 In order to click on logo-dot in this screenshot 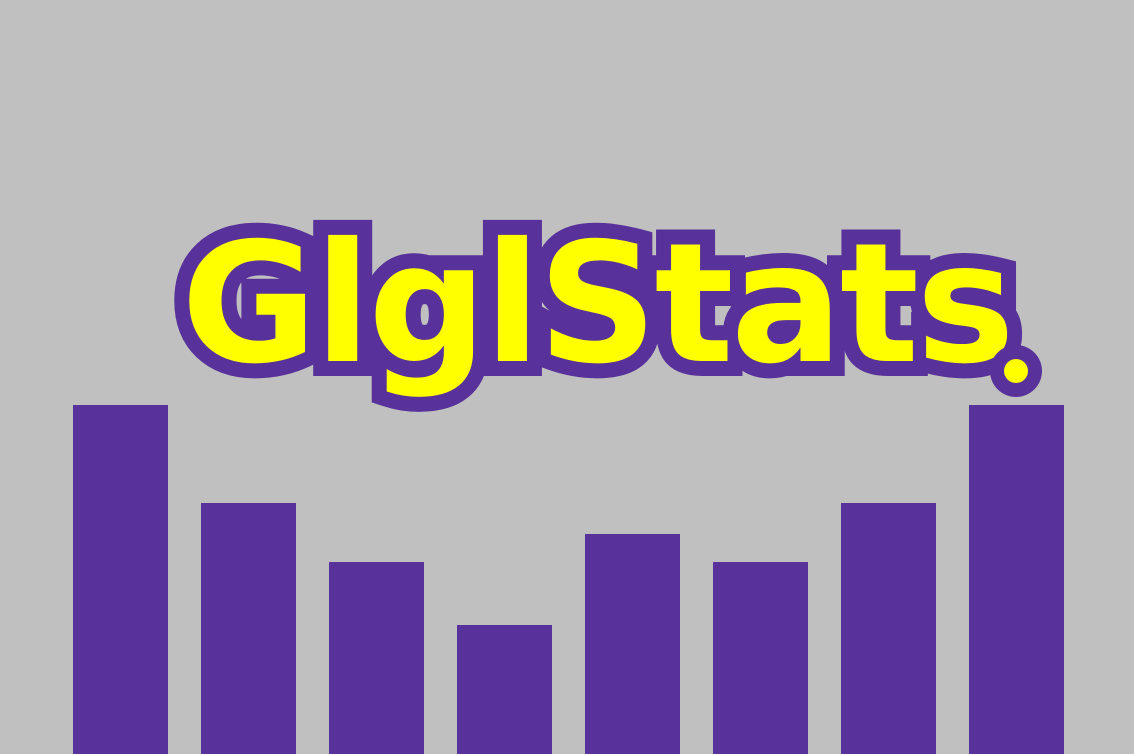, I will do `click(1016, 371)`.